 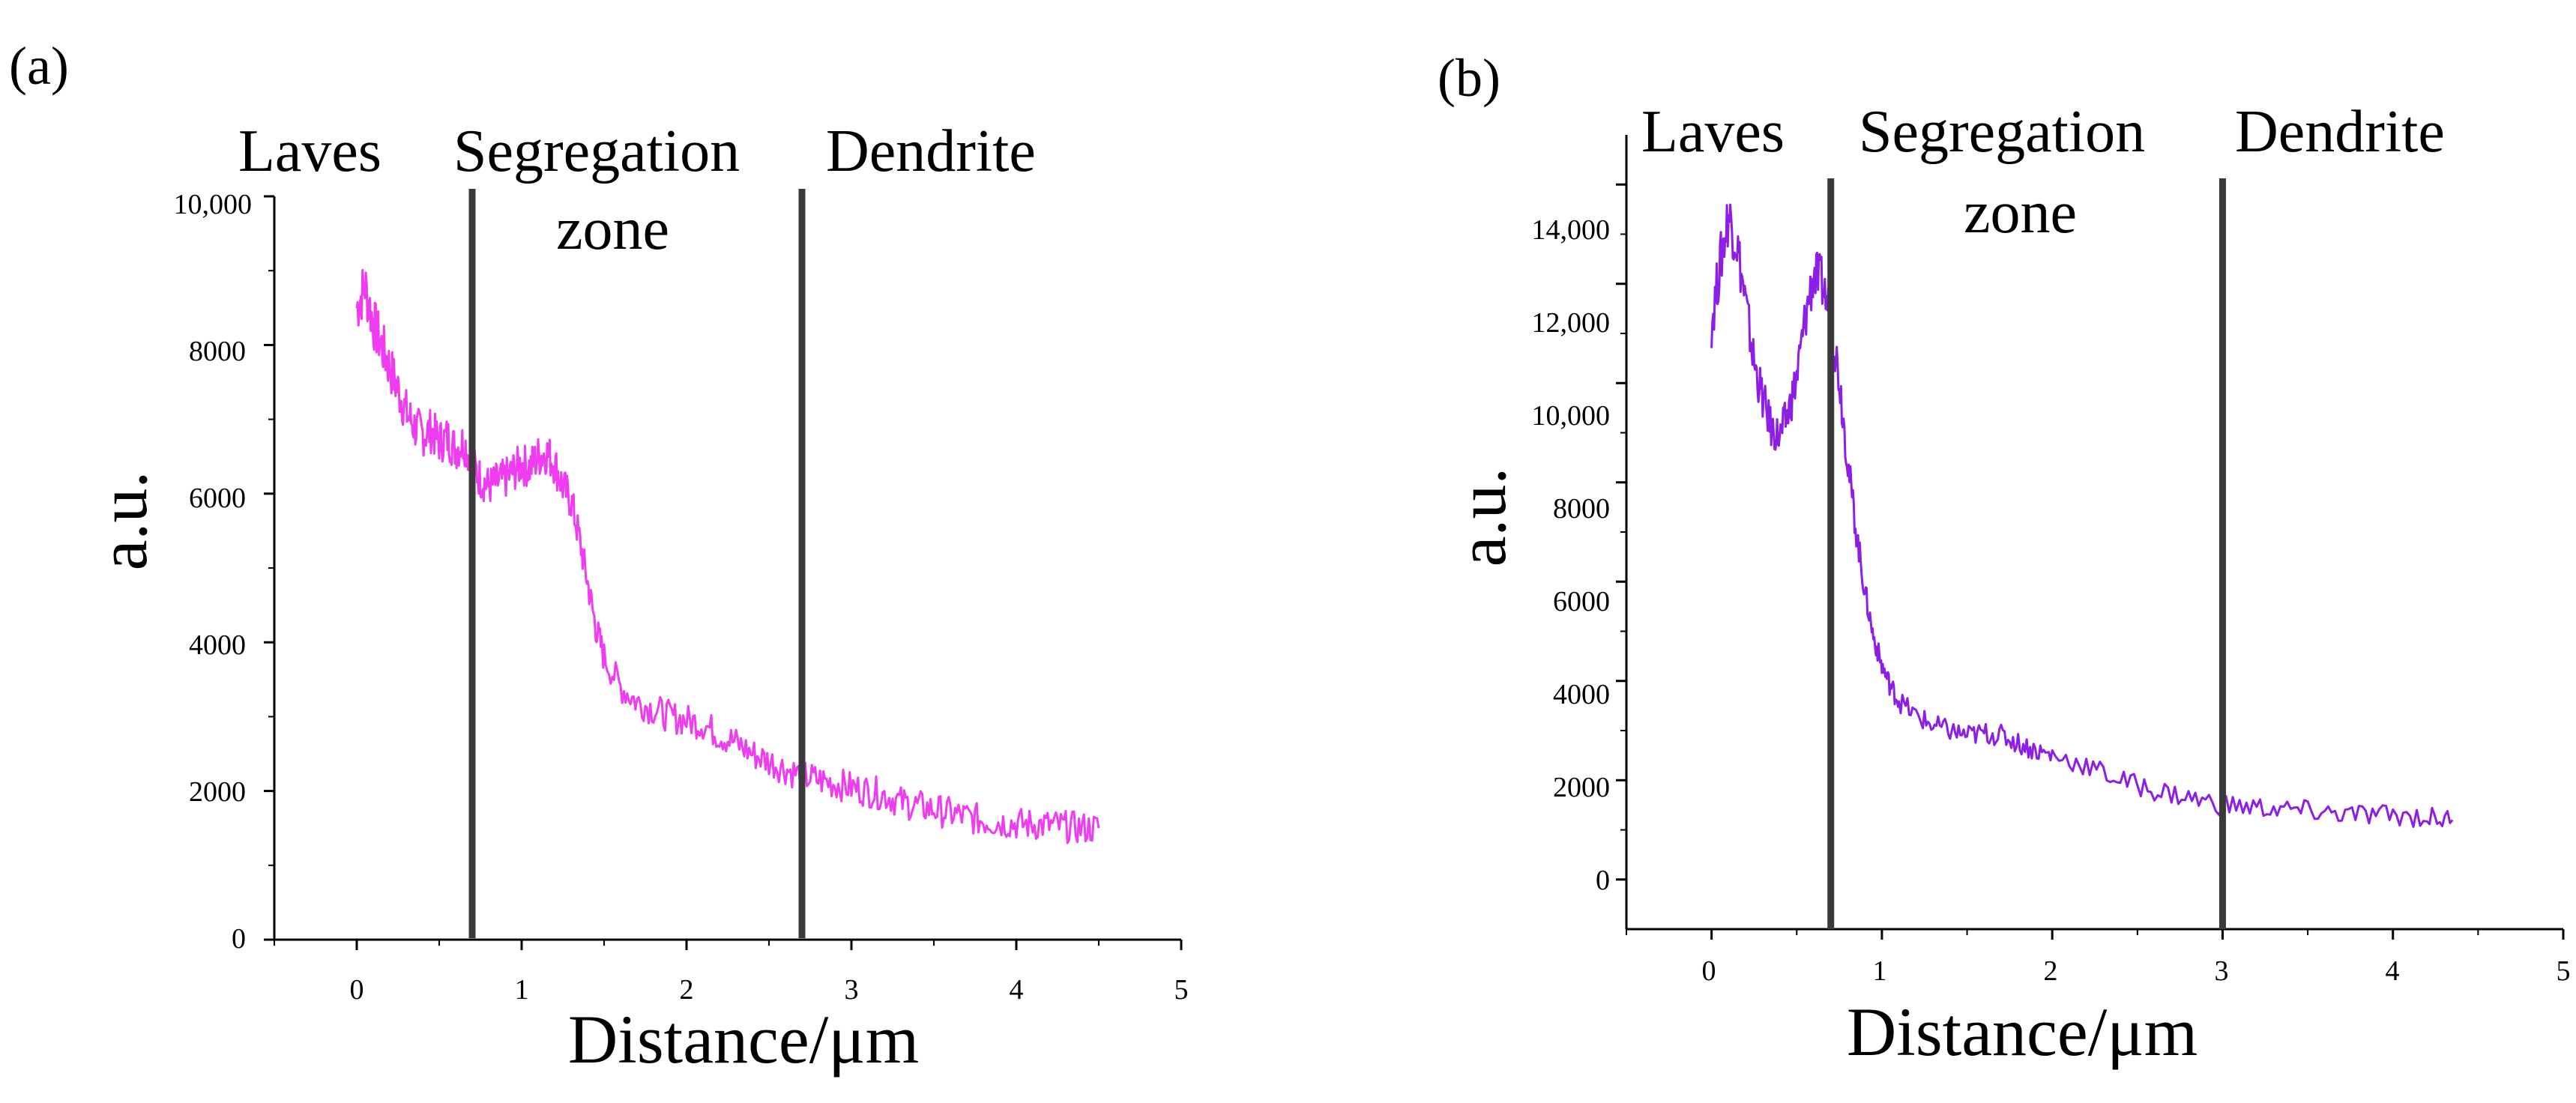 What do you see at coordinates (1880, 971) in the screenshot?
I see `panel-b-xtick-label: 1` at bounding box center [1880, 971].